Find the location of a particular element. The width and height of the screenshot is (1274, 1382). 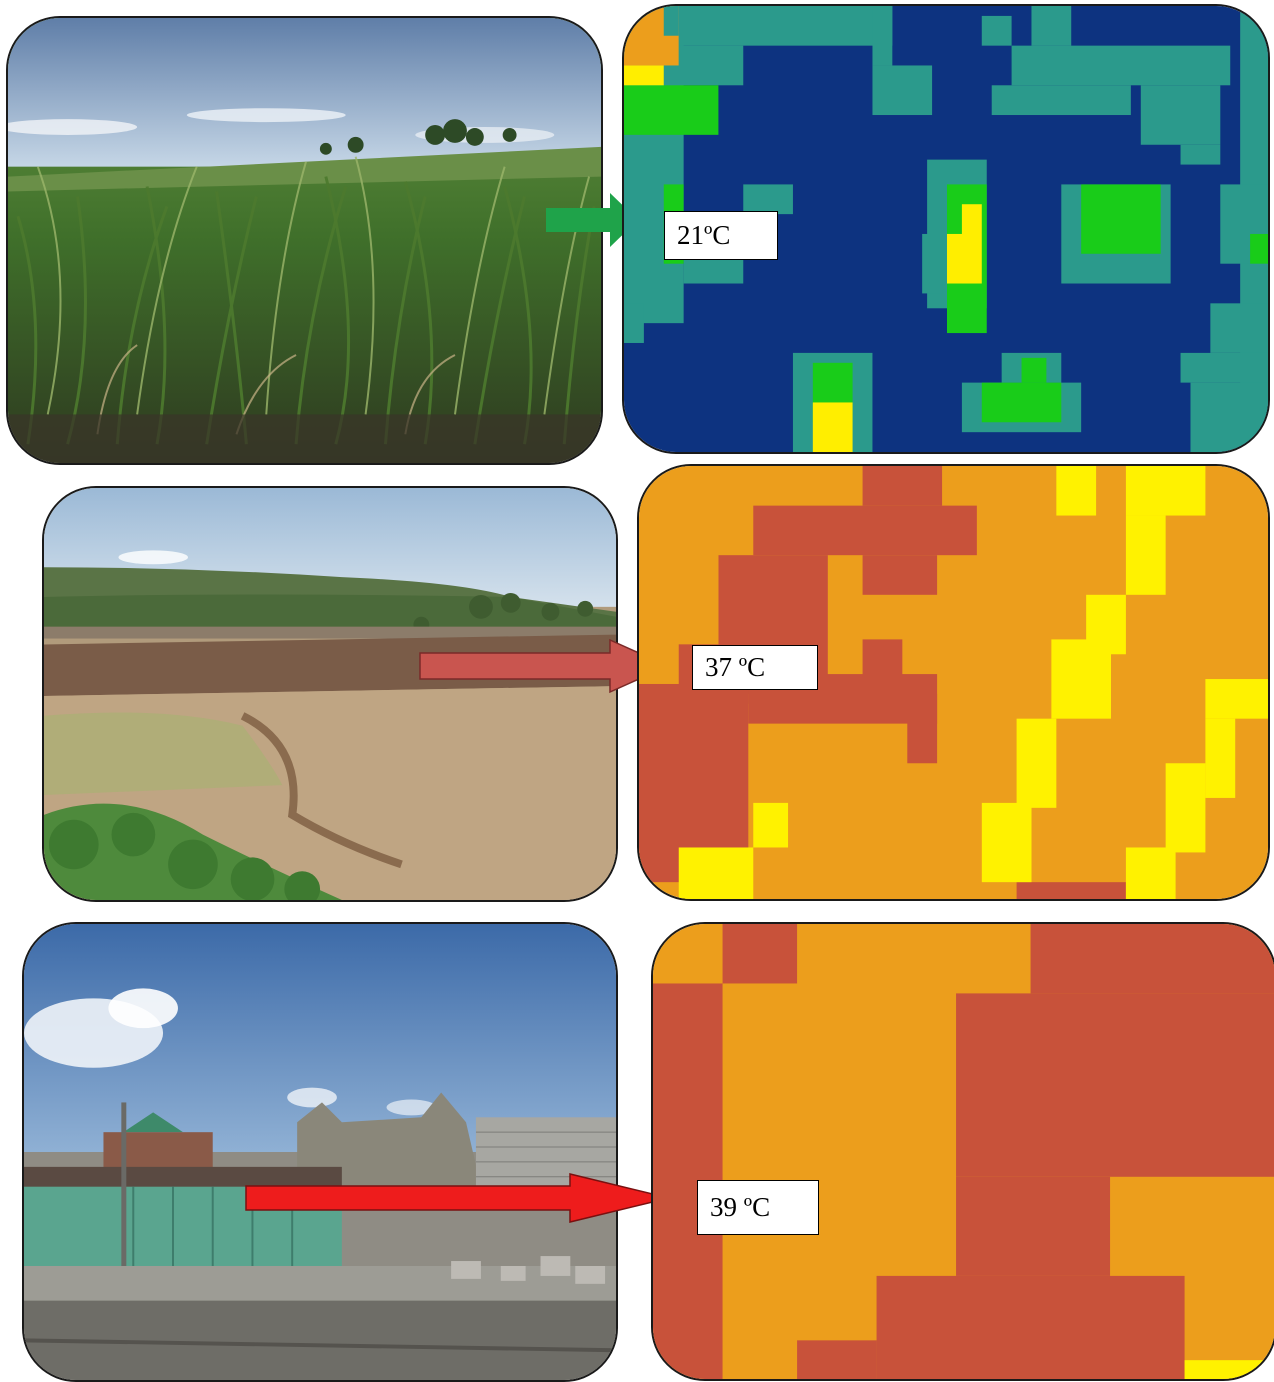

red-brown-arrow-icon is located at coordinates (544, 666).